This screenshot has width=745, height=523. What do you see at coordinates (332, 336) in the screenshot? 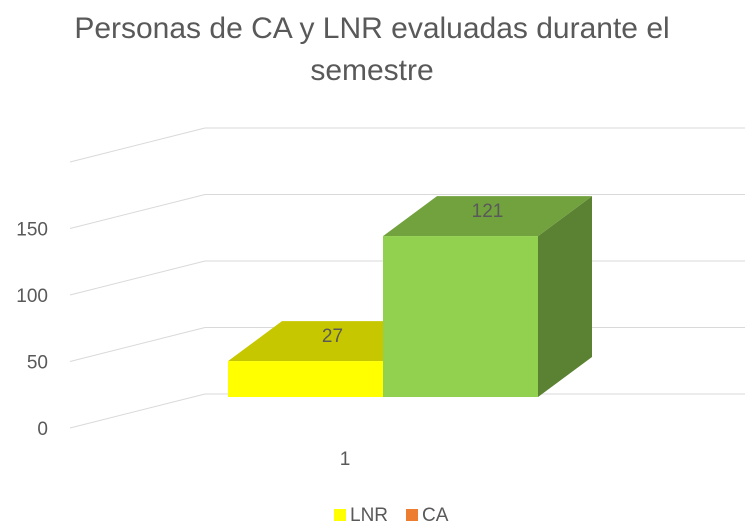
I see `data-label: 27` at bounding box center [332, 336].